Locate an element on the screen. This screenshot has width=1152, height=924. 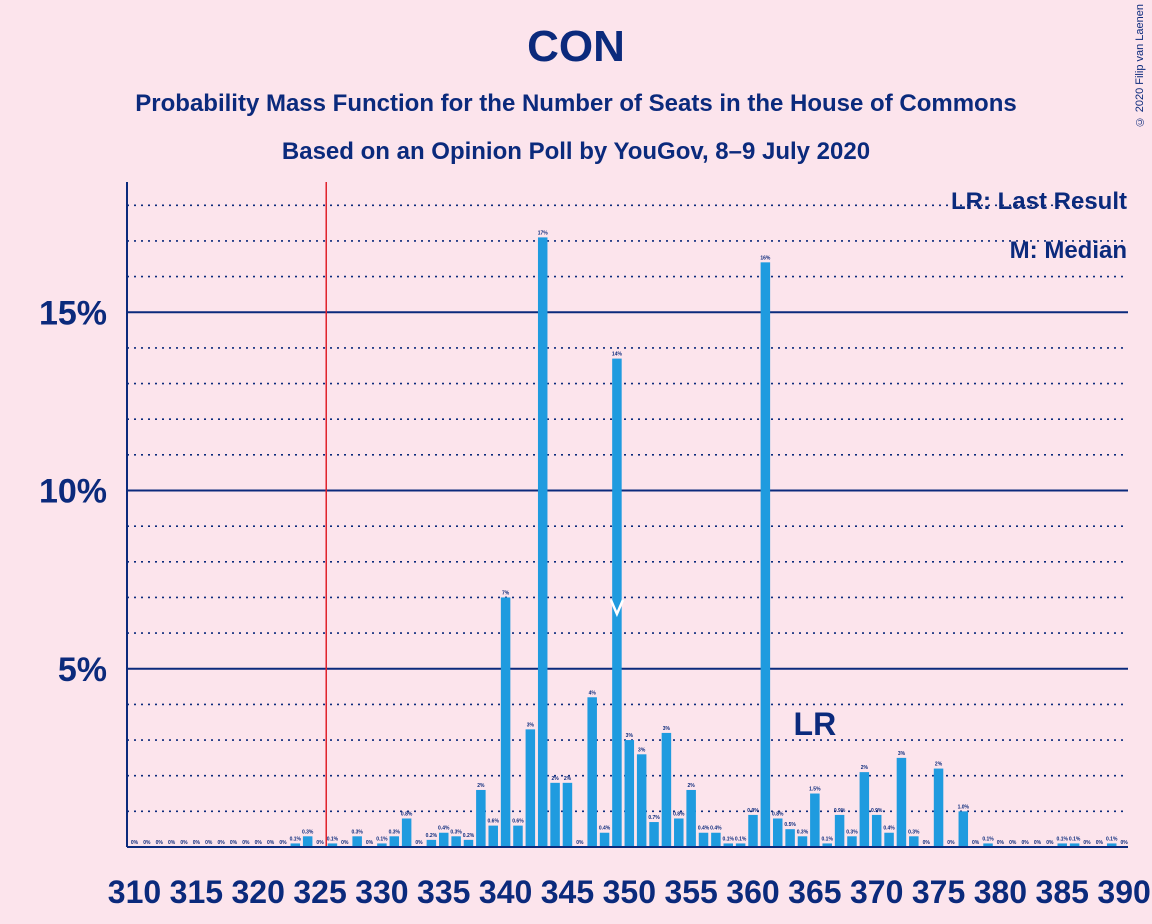
bar-label-382: 0% is located at coordinates (1026, 843).